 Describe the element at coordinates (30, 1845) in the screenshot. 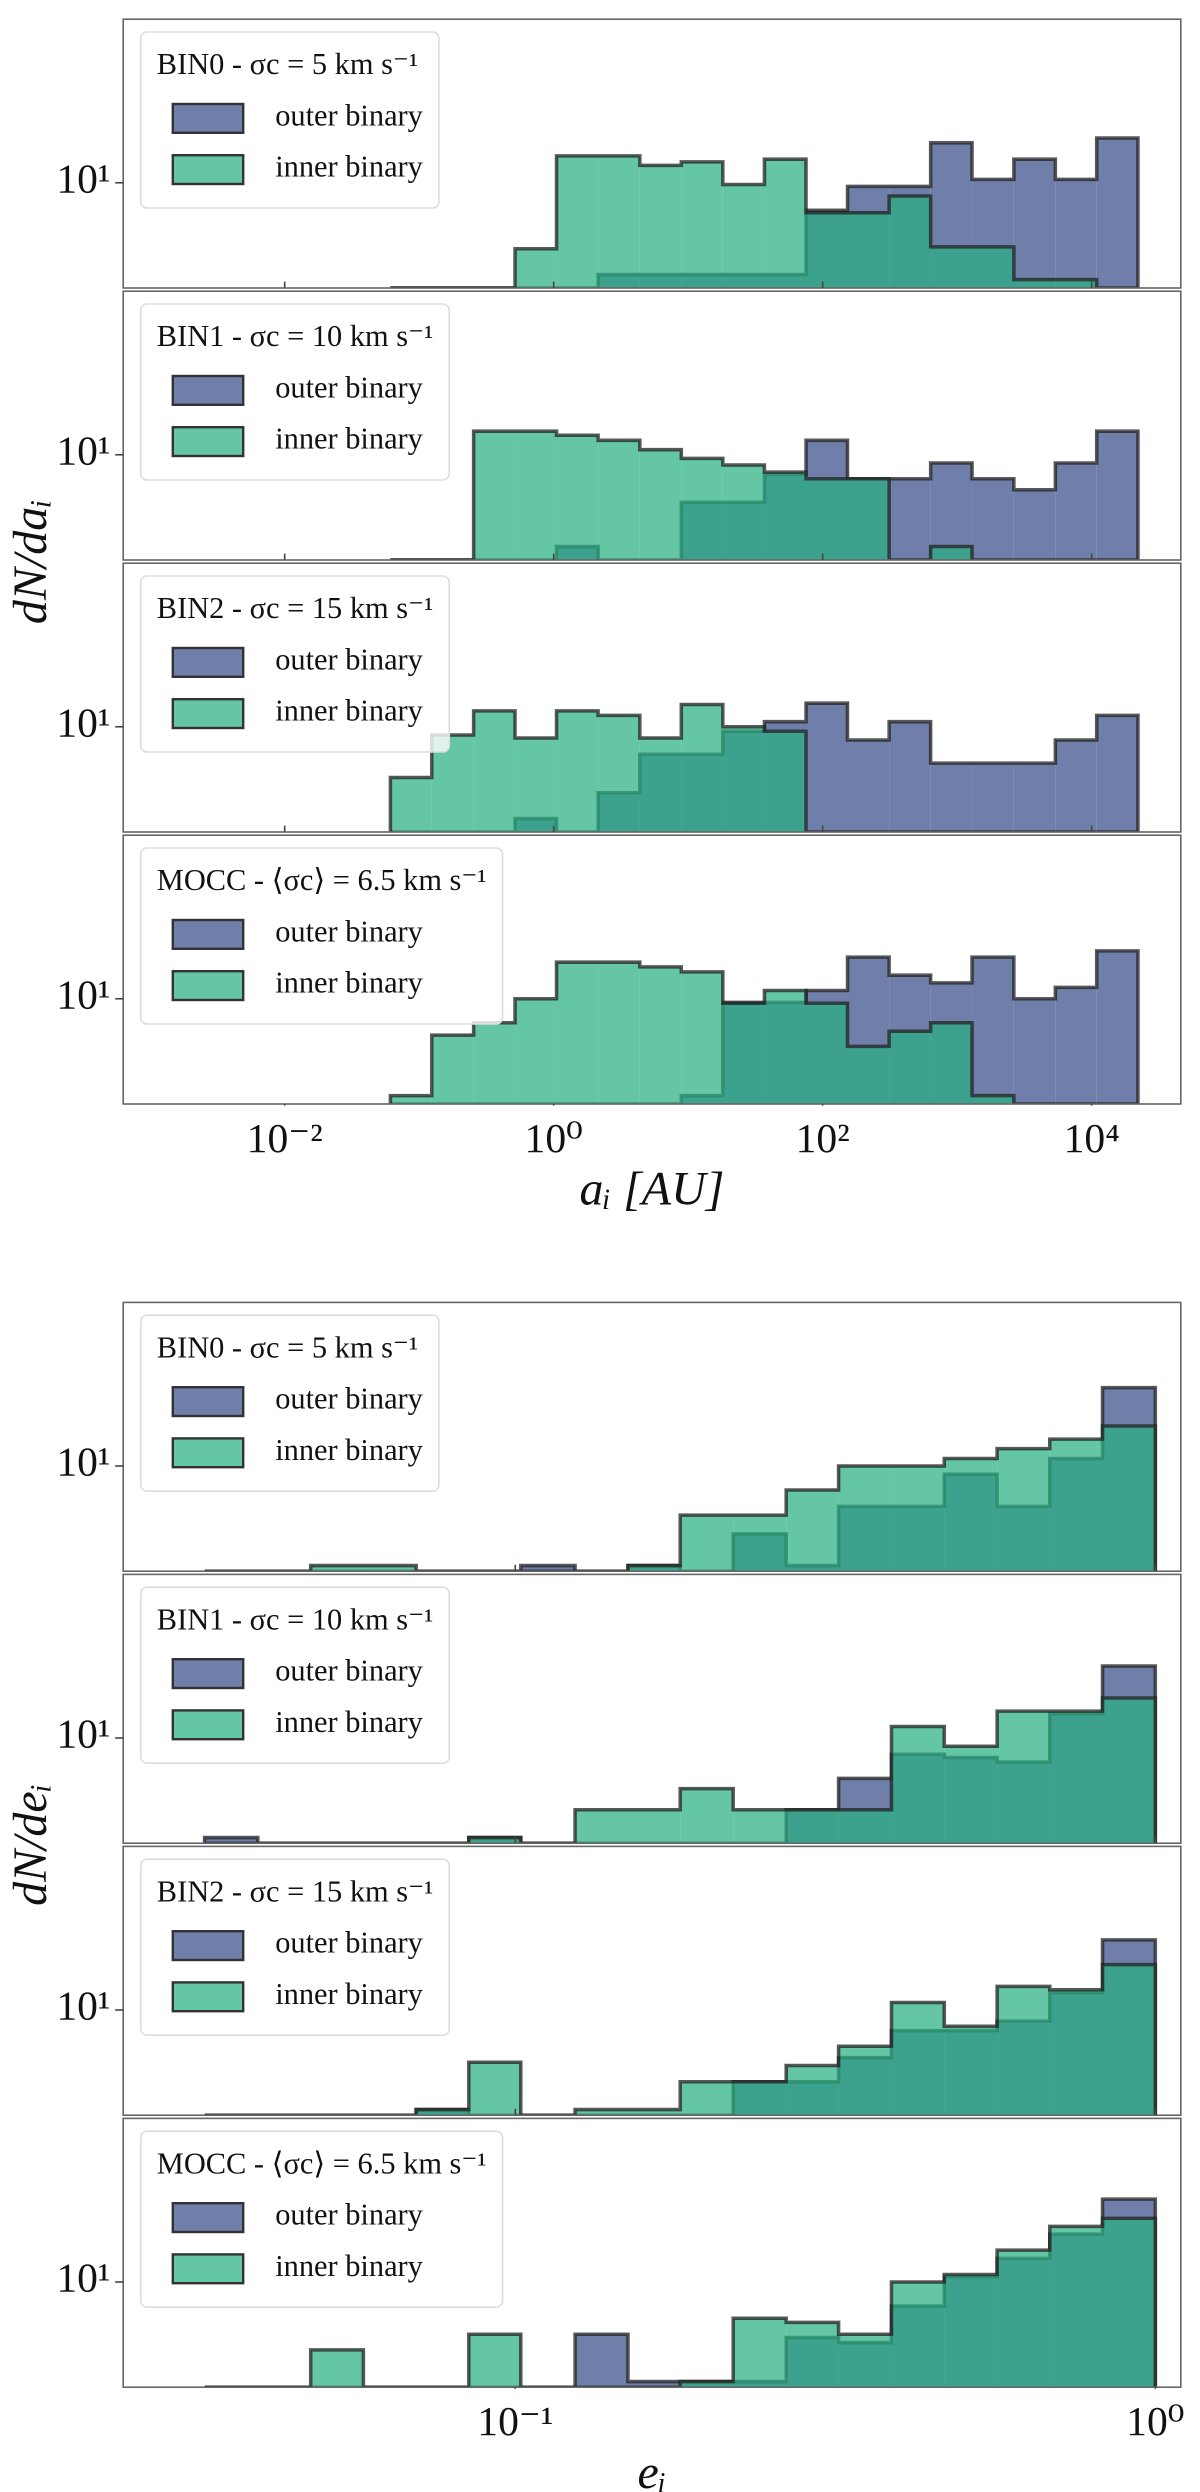

I see `y-axis-label: dN/deᵢ` at that location.